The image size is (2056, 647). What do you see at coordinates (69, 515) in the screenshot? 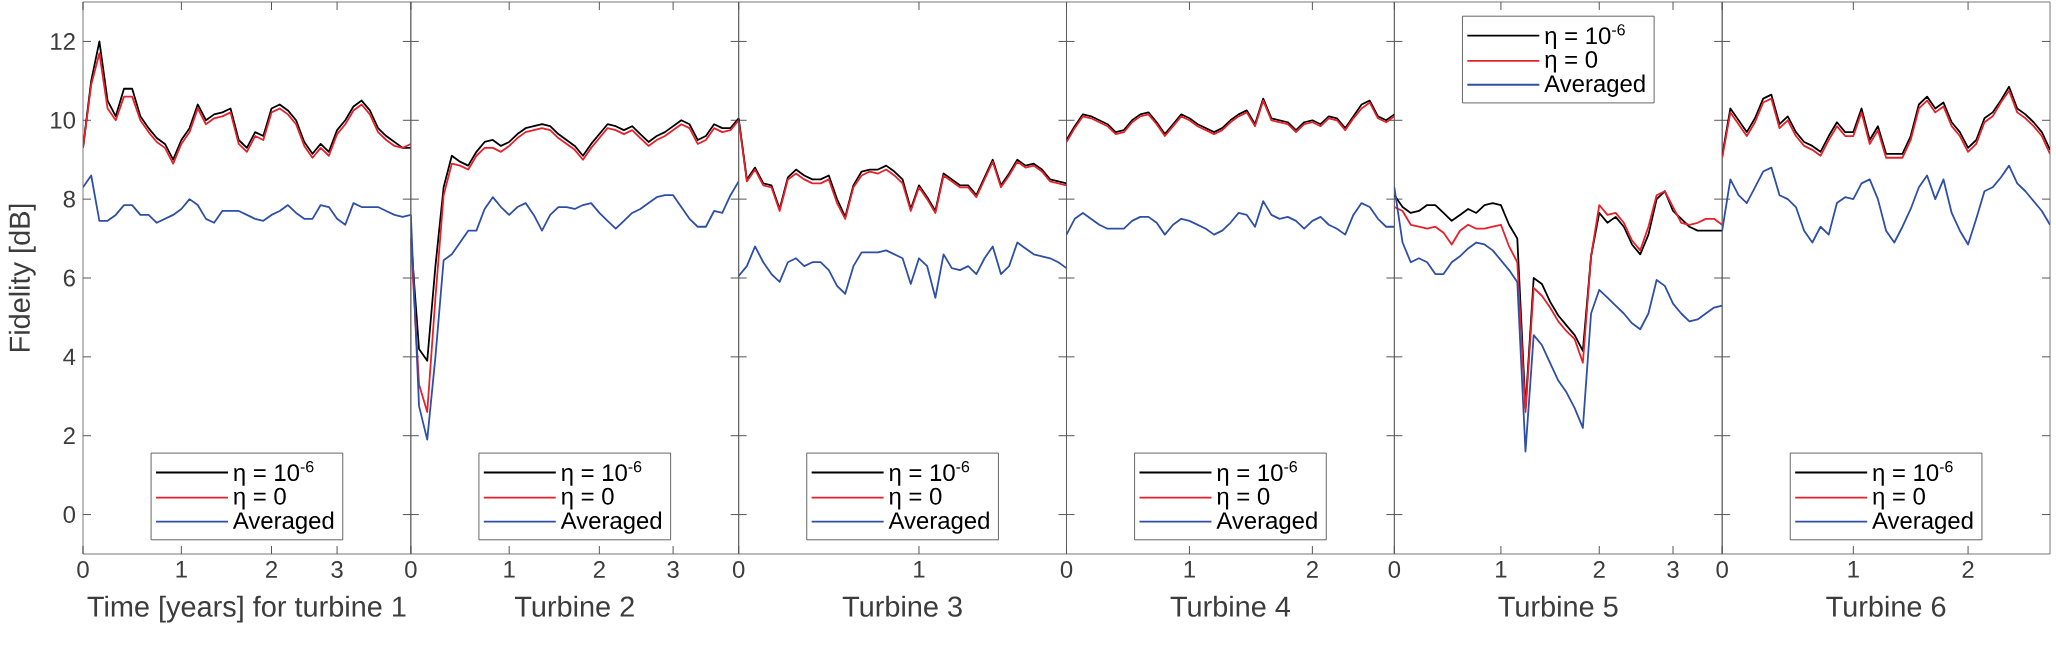
I see `y-tick-label: 0` at bounding box center [69, 515].